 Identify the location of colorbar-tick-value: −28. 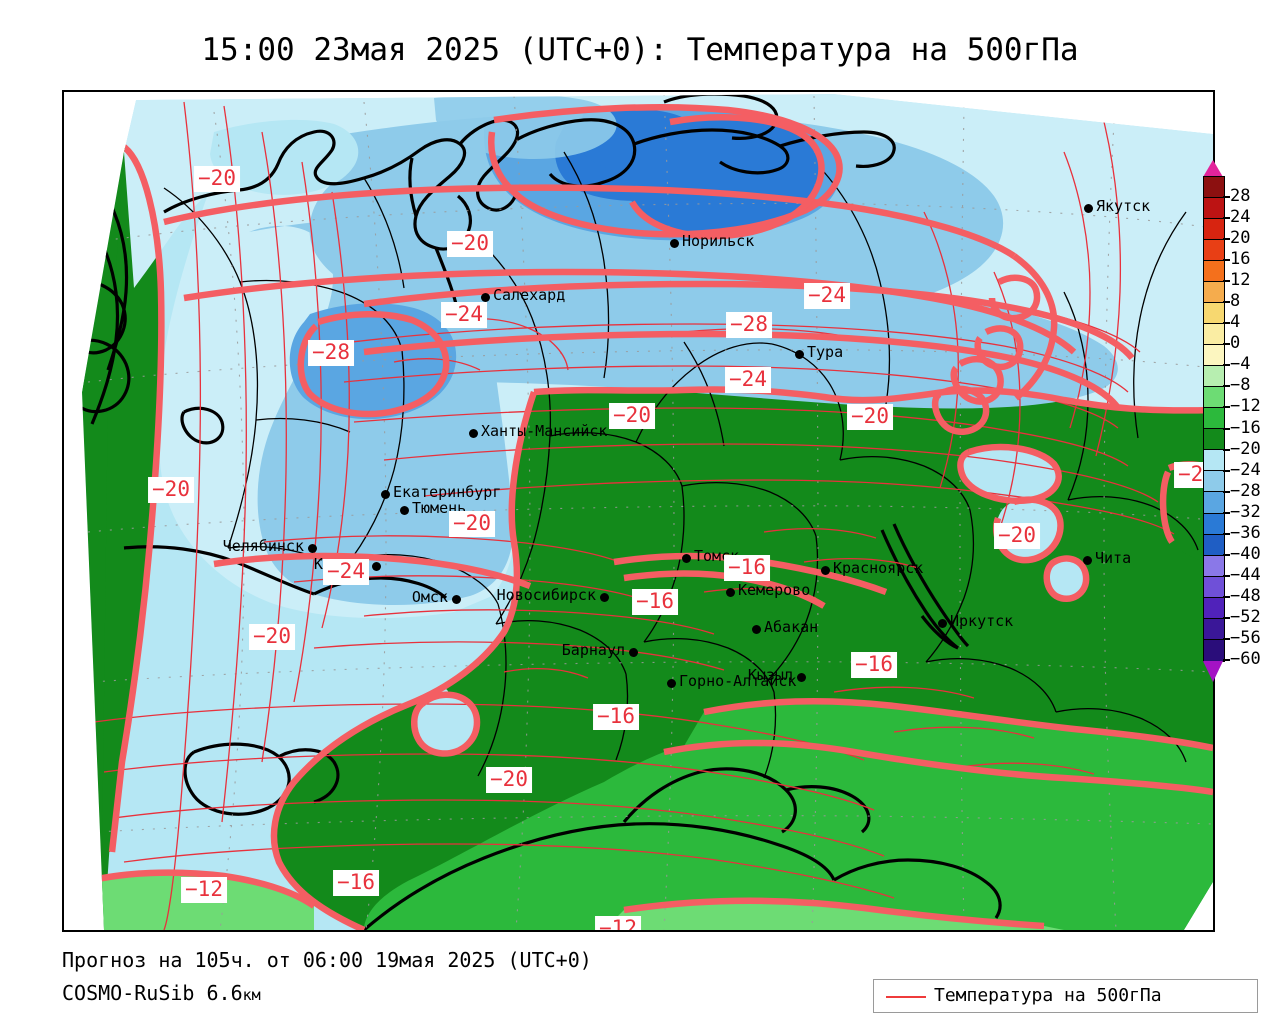
(1245, 490).